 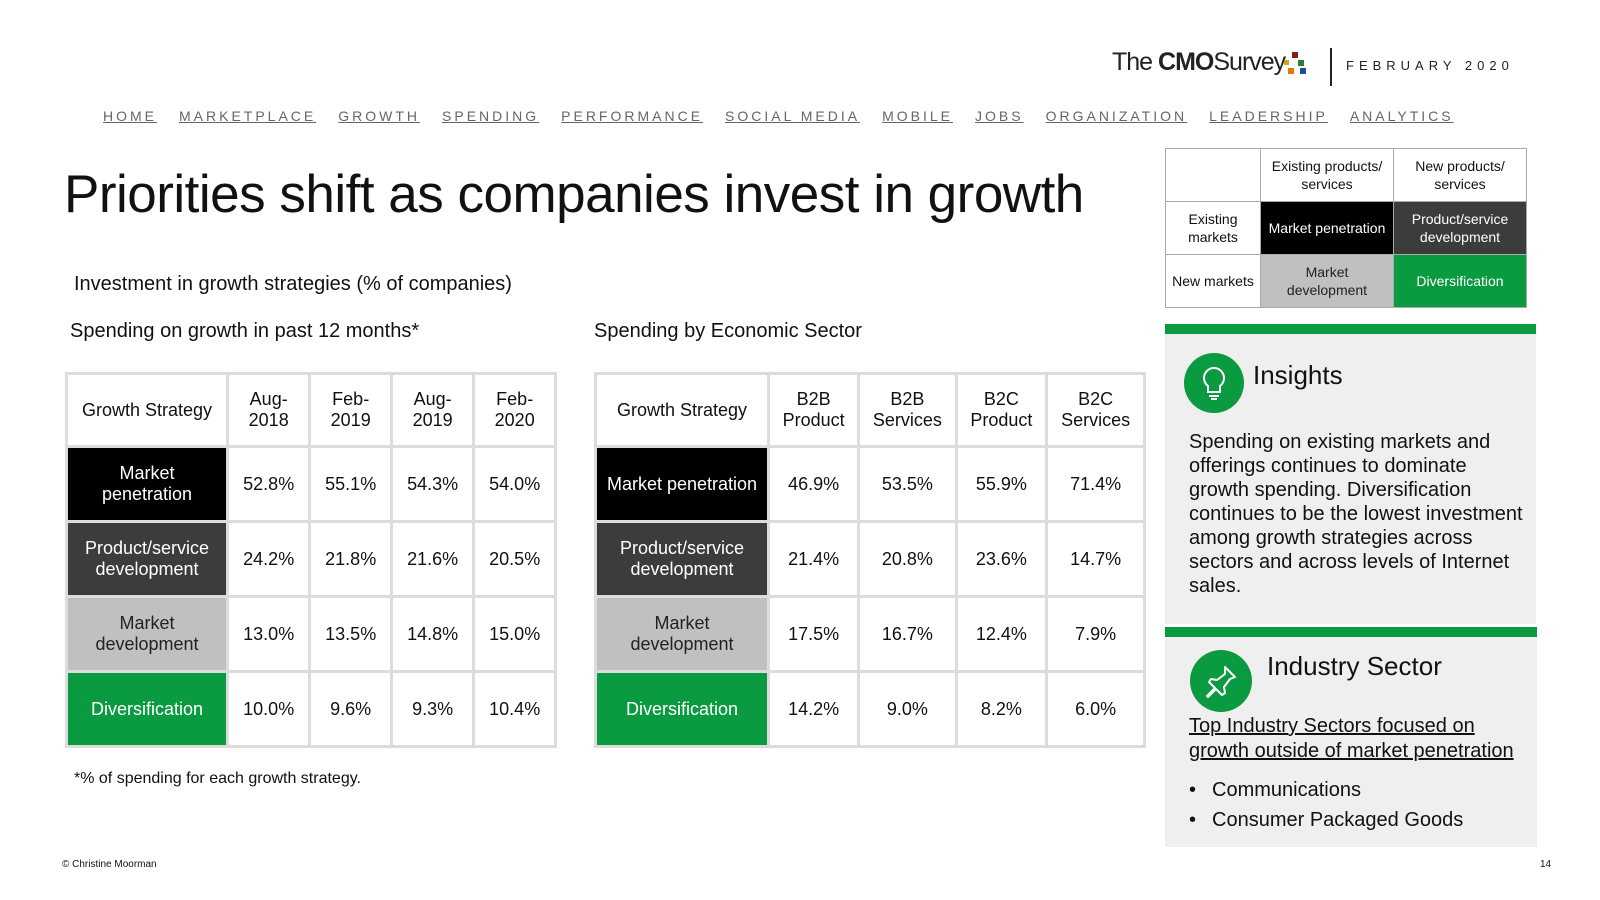 I want to click on header-cell: Feb-2020, so click(x=514, y=410).